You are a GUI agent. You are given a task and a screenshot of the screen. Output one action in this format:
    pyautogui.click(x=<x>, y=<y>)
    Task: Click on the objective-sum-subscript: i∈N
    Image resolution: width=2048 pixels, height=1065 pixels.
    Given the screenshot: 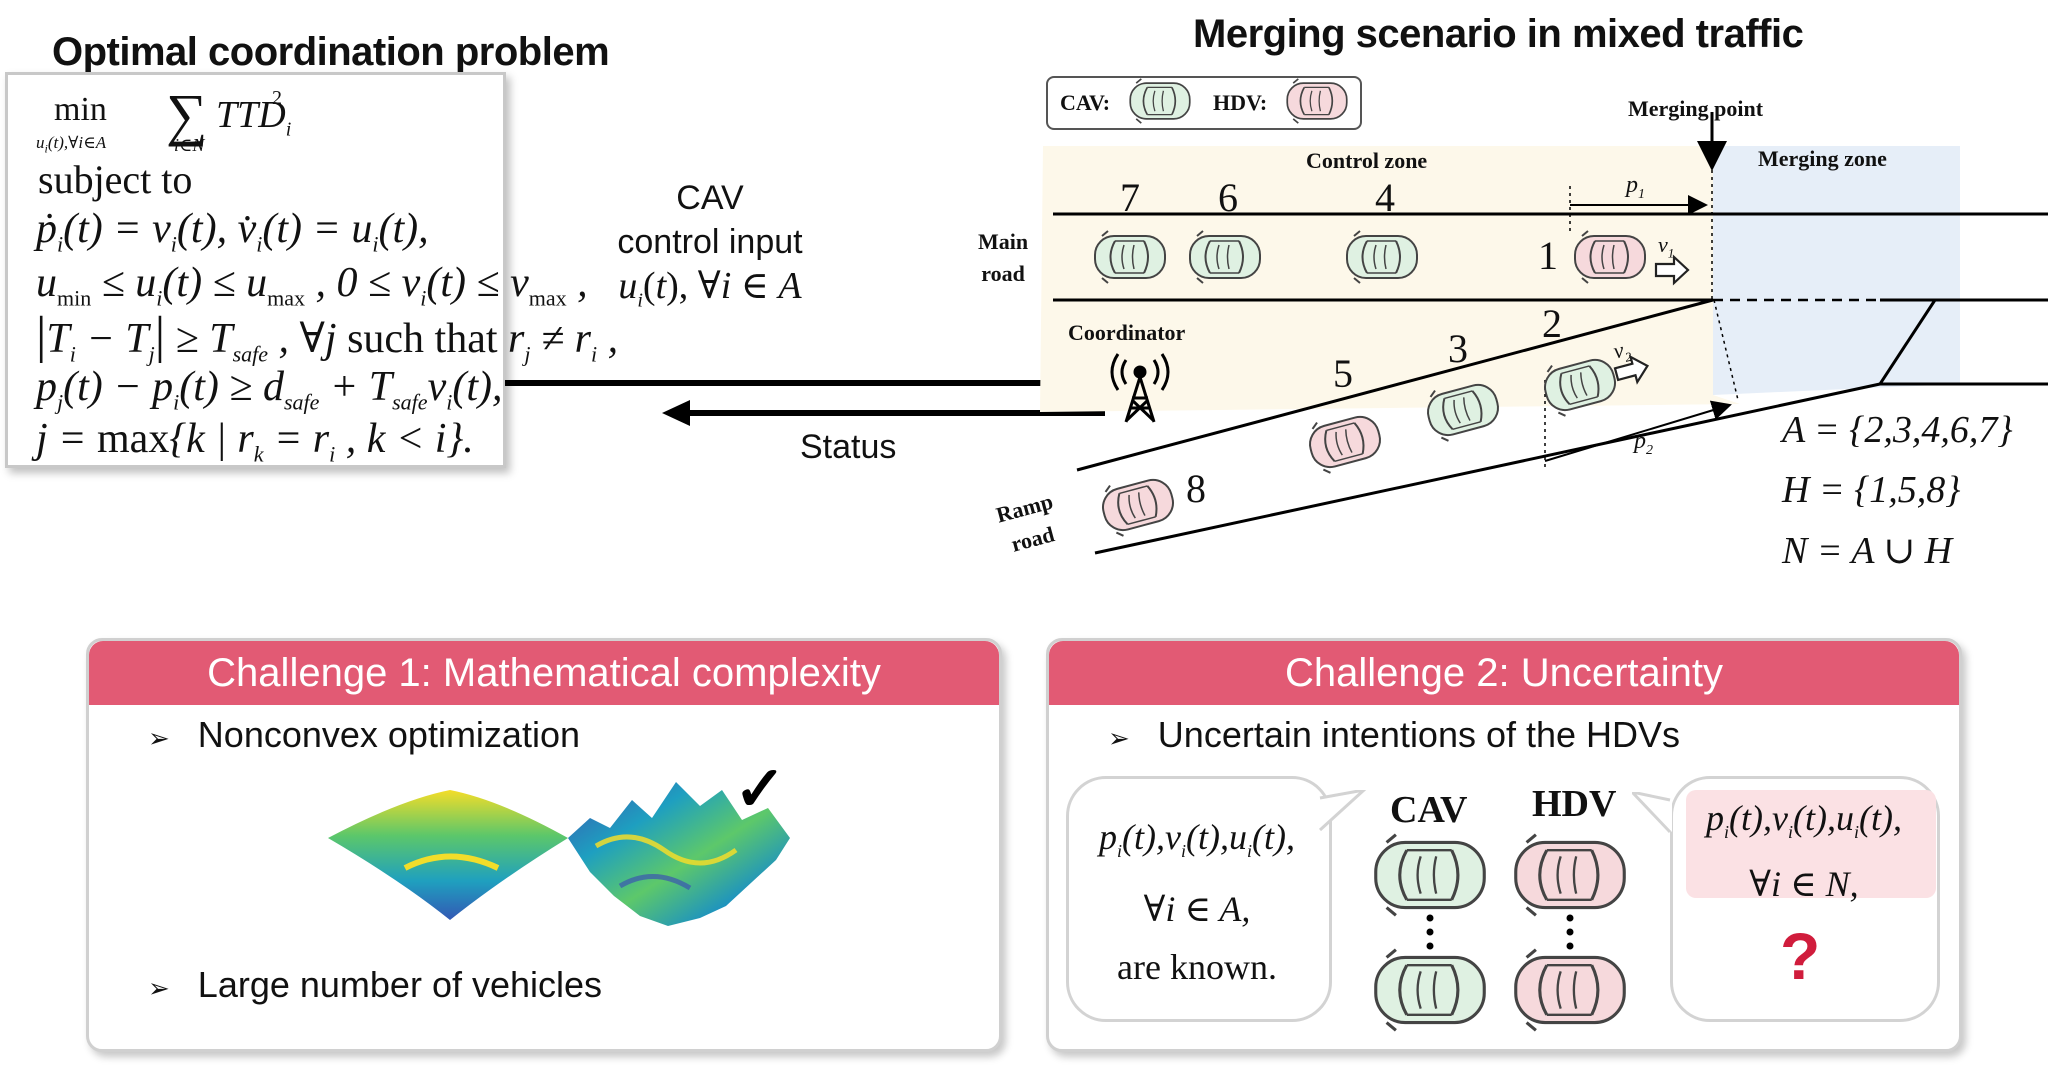 What is the action you would take?
    pyautogui.click(x=189, y=145)
    